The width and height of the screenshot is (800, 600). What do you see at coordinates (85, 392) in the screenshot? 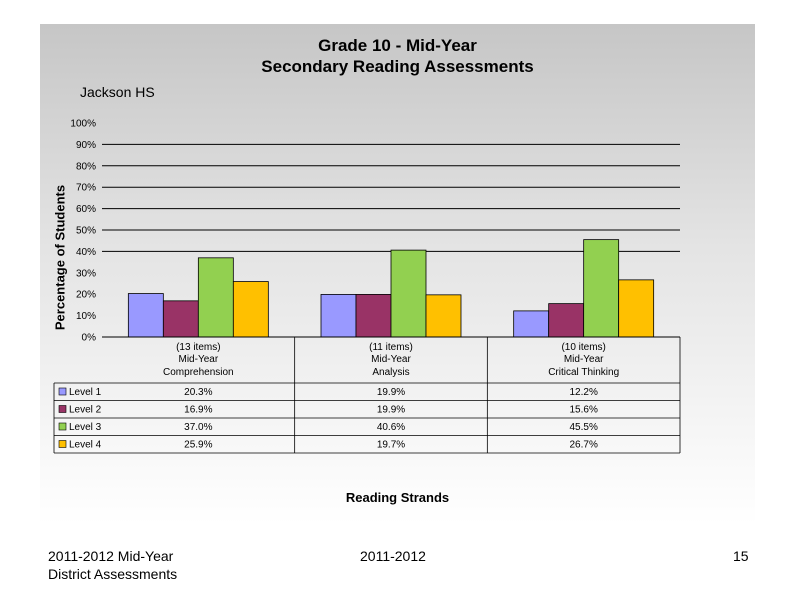
I see `legend-entry: Level 1` at bounding box center [85, 392].